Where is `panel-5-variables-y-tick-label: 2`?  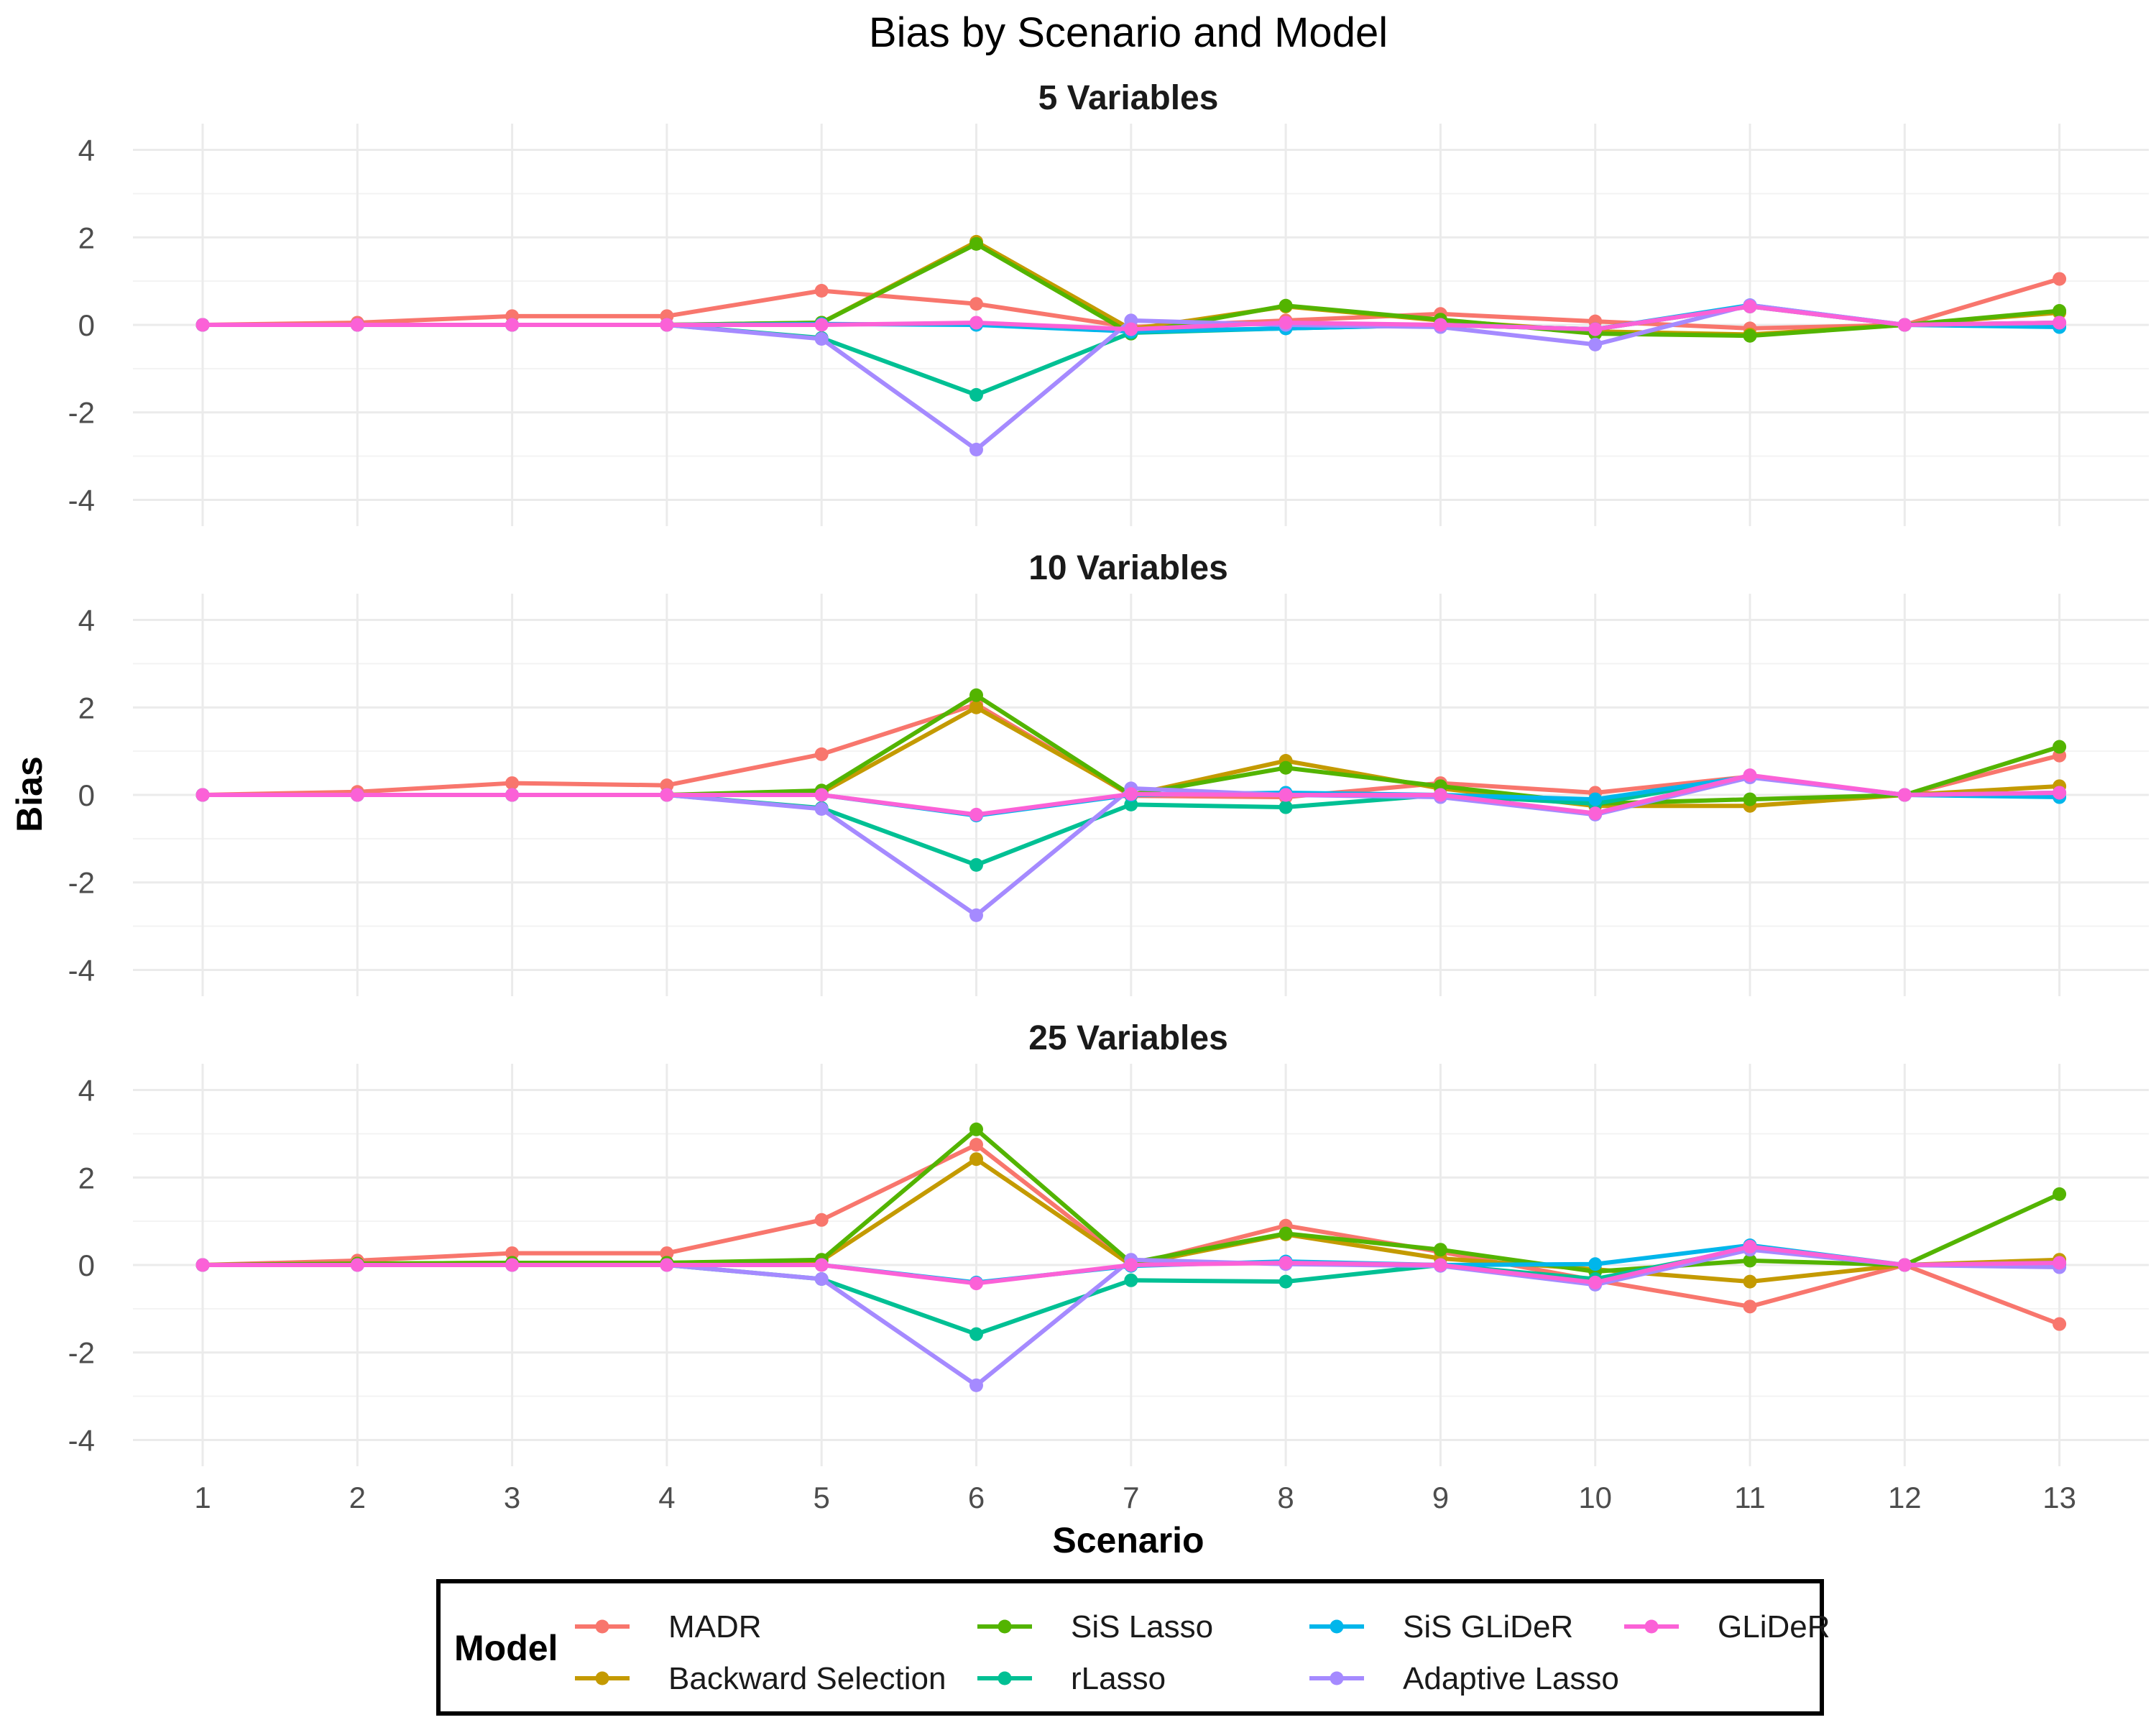 panel-5-variables-y-tick-label: 2 is located at coordinates (86, 237).